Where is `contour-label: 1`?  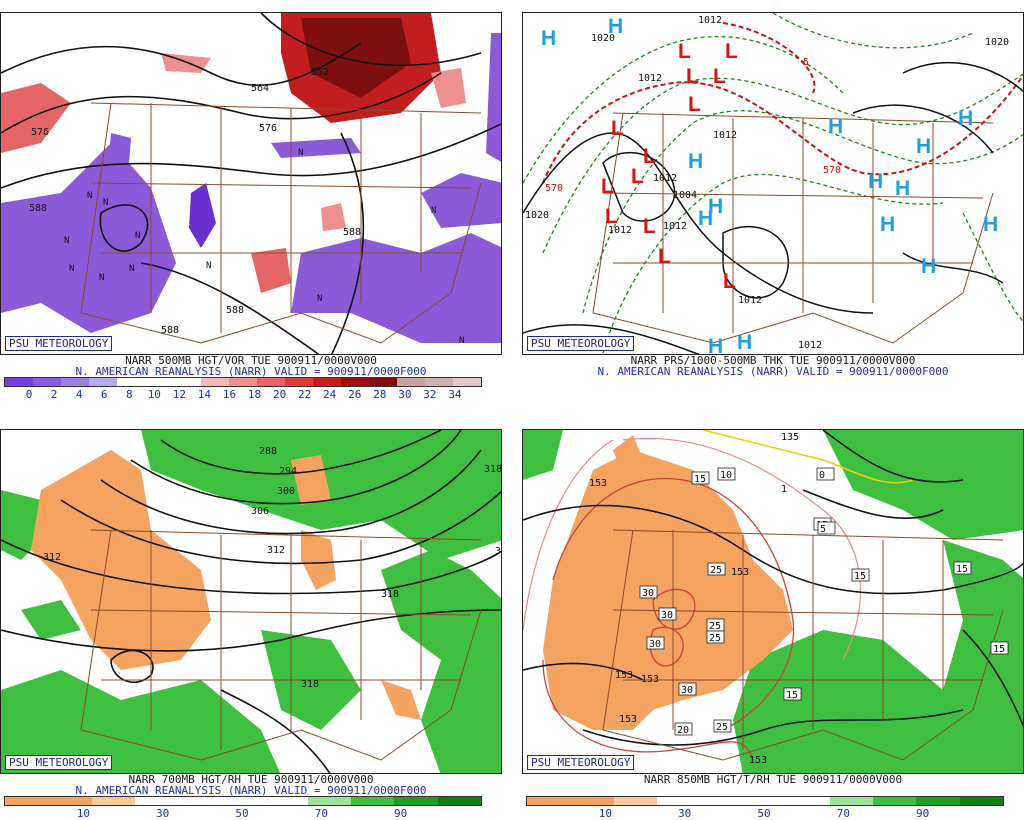
contour-label: 1 is located at coordinates (784, 489).